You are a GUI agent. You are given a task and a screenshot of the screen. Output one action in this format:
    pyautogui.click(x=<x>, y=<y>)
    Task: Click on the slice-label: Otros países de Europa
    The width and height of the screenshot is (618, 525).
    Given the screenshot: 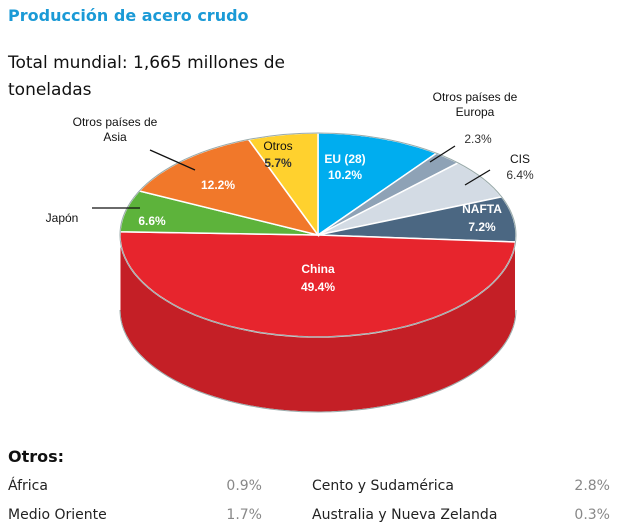 What is the action you would take?
    pyautogui.click(x=475, y=104)
    